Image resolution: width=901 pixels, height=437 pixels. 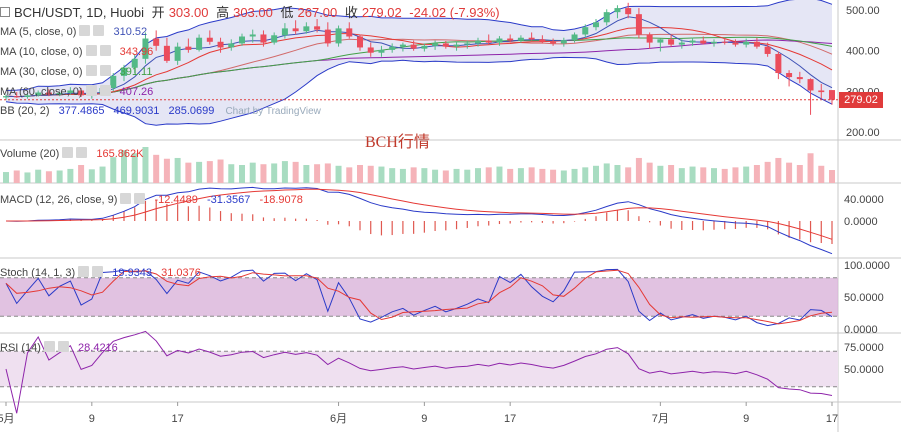 What do you see at coordinates (424, 419) in the screenshot?
I see `x-tick-label: 9` at bounding box center [424, 419].